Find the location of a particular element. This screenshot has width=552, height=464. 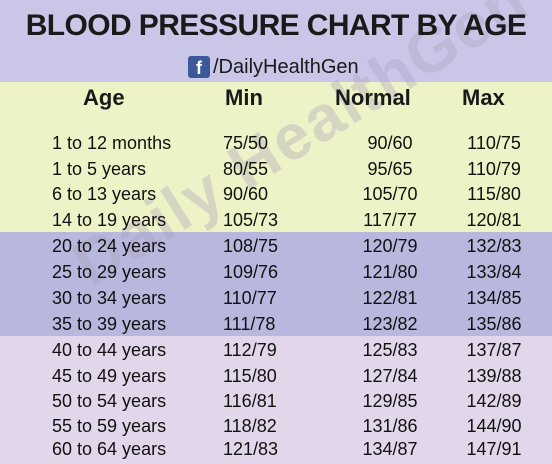

min-cell: 108/75 is located at coordinates (251, 246).